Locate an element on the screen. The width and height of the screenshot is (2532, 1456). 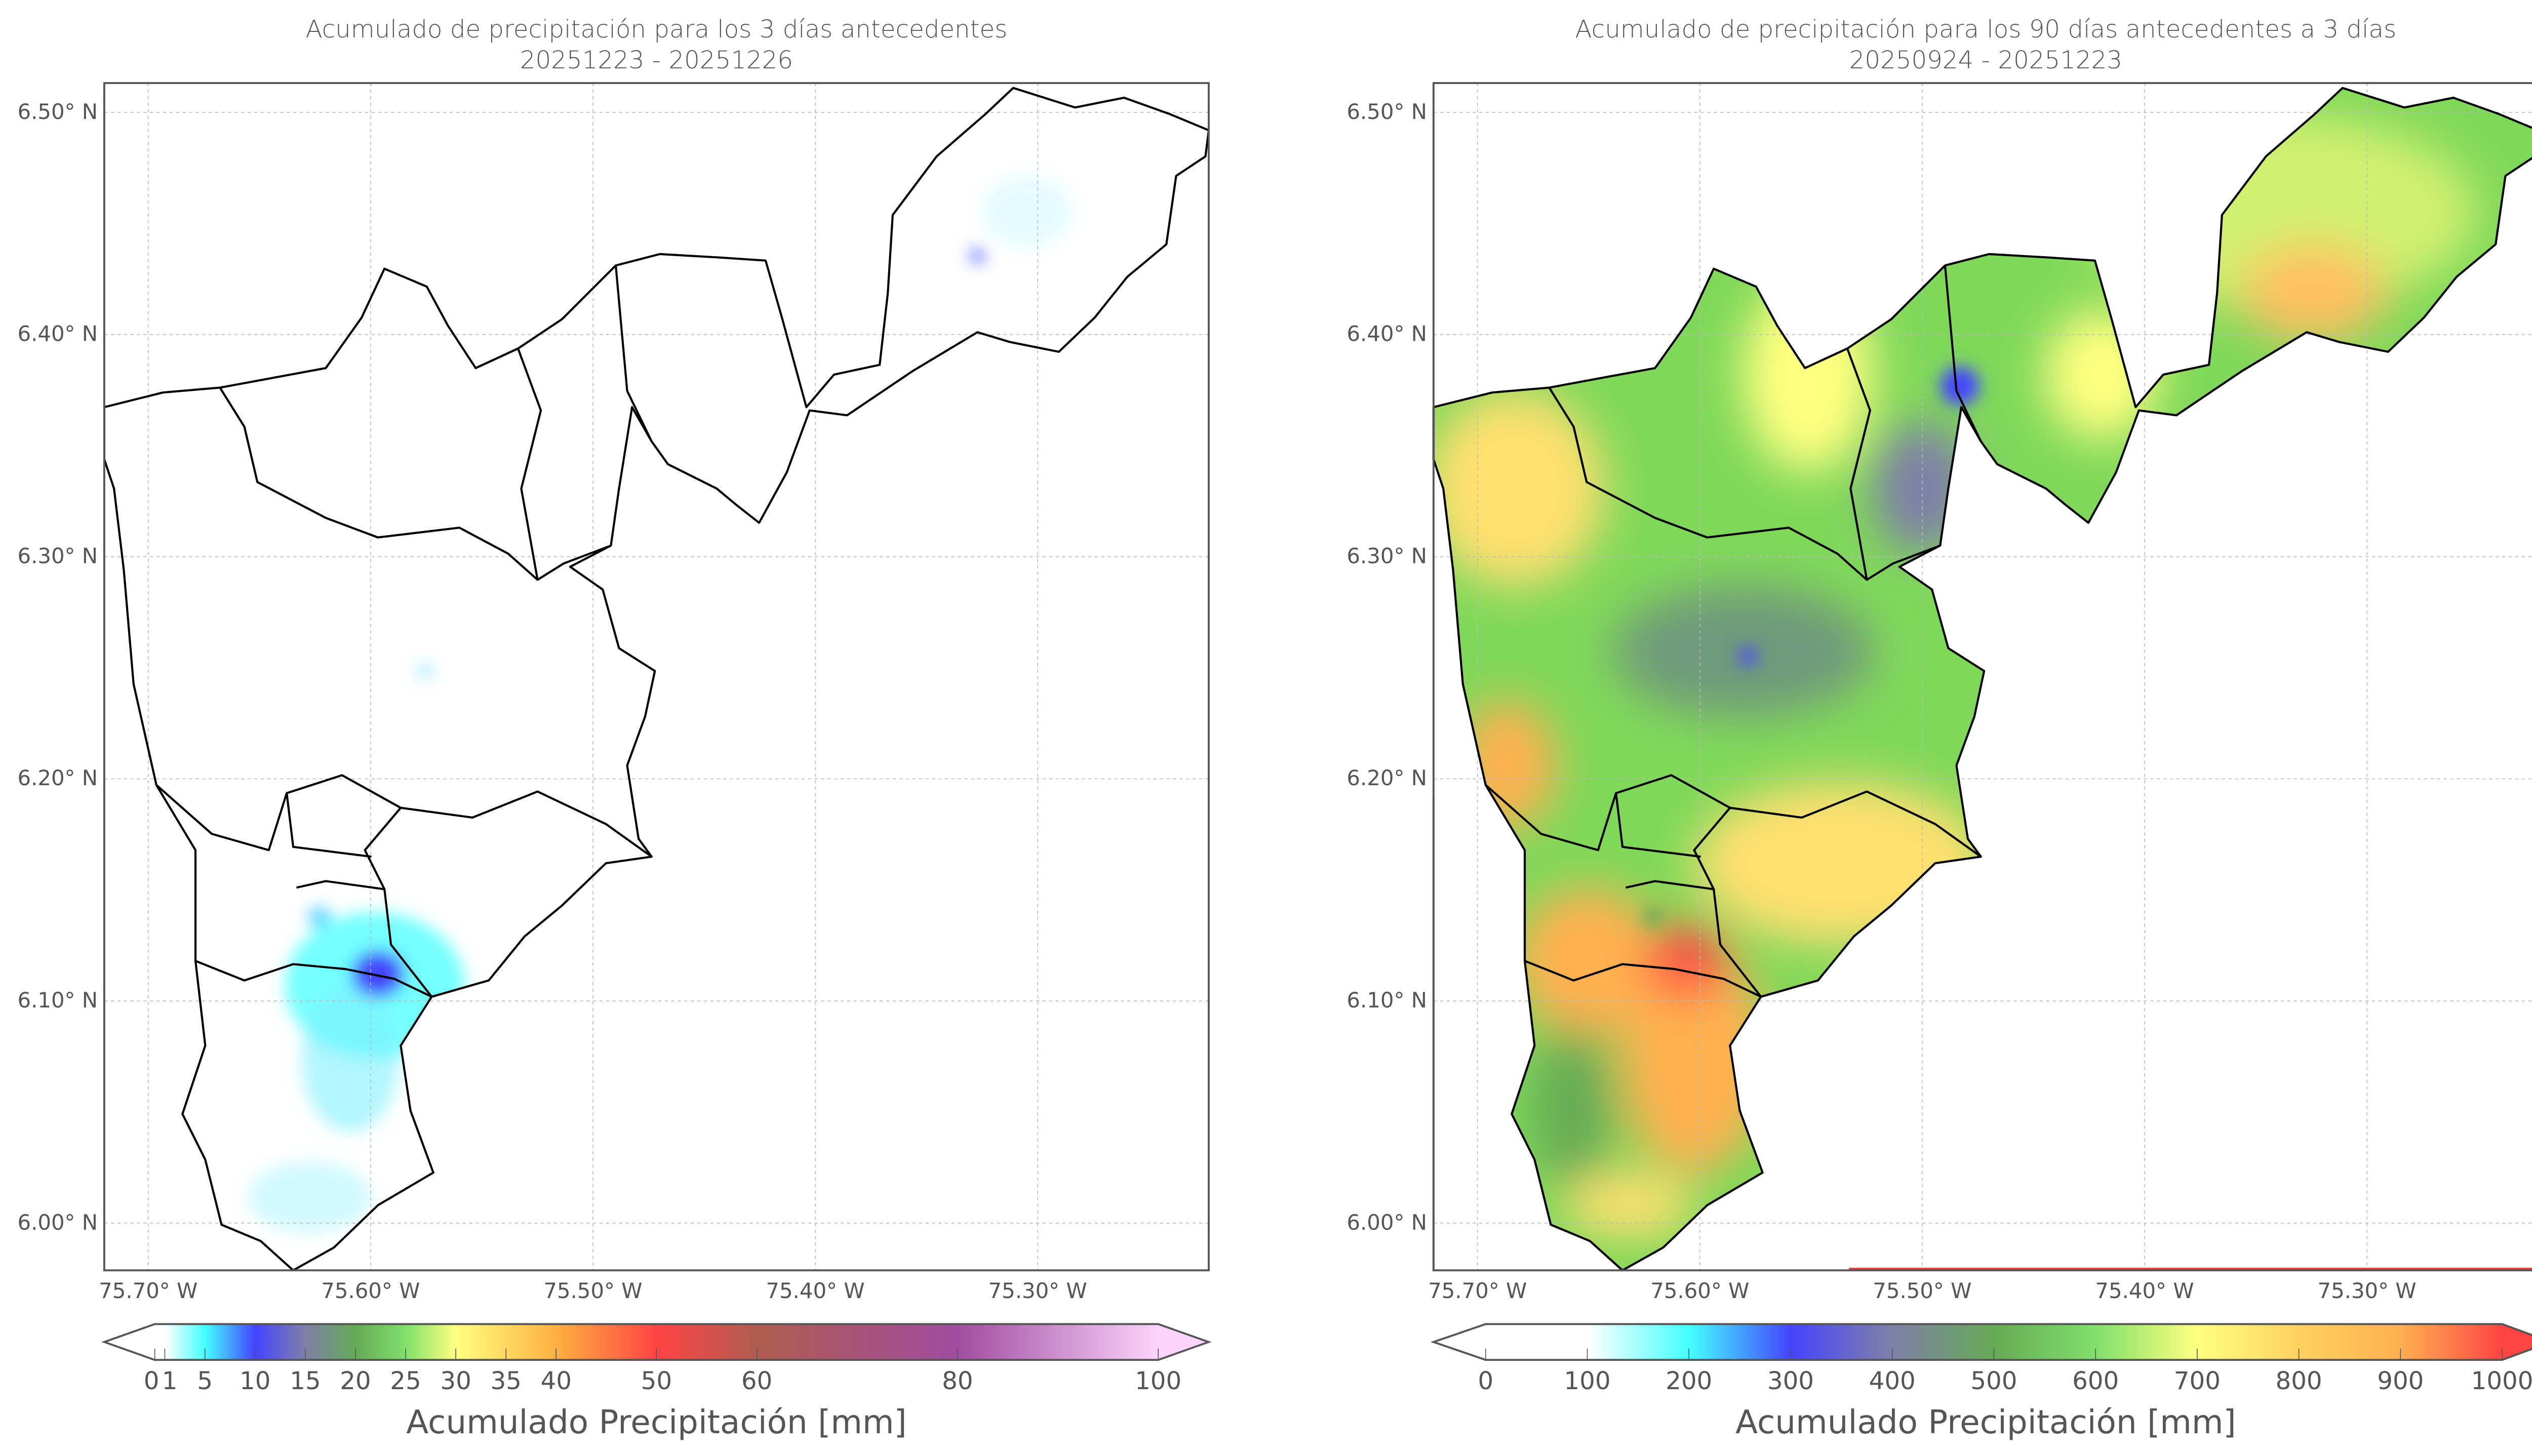
colorbar-tick-label: 5 is located at coordinates (205, 1381).